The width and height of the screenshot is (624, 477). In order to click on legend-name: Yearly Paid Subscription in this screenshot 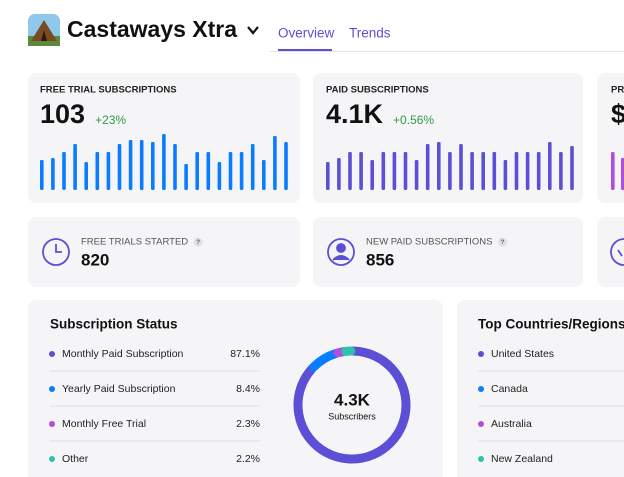, I will do `click(119, 389)`.